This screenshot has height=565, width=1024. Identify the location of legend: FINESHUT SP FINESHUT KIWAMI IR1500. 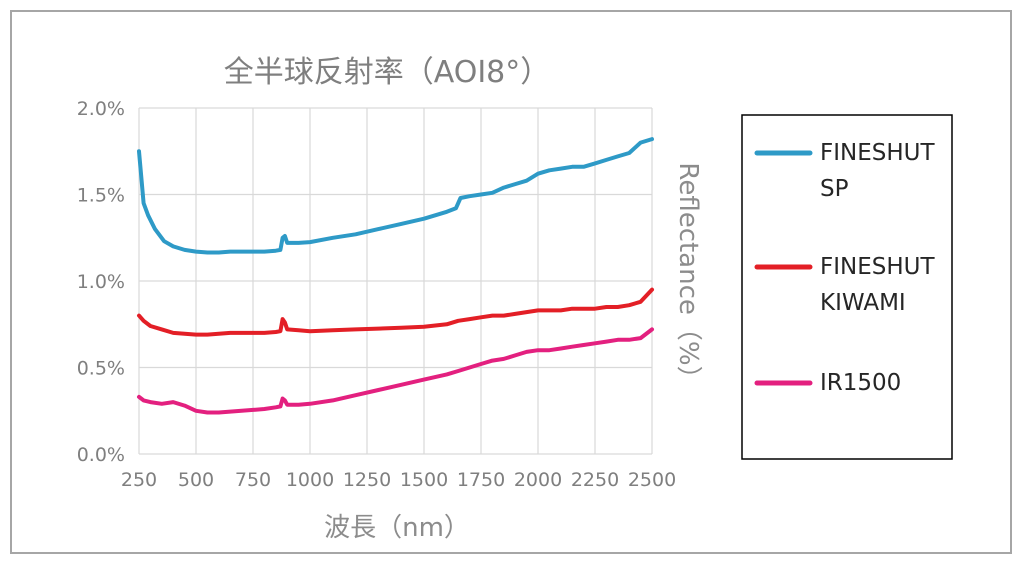
(847, 287).